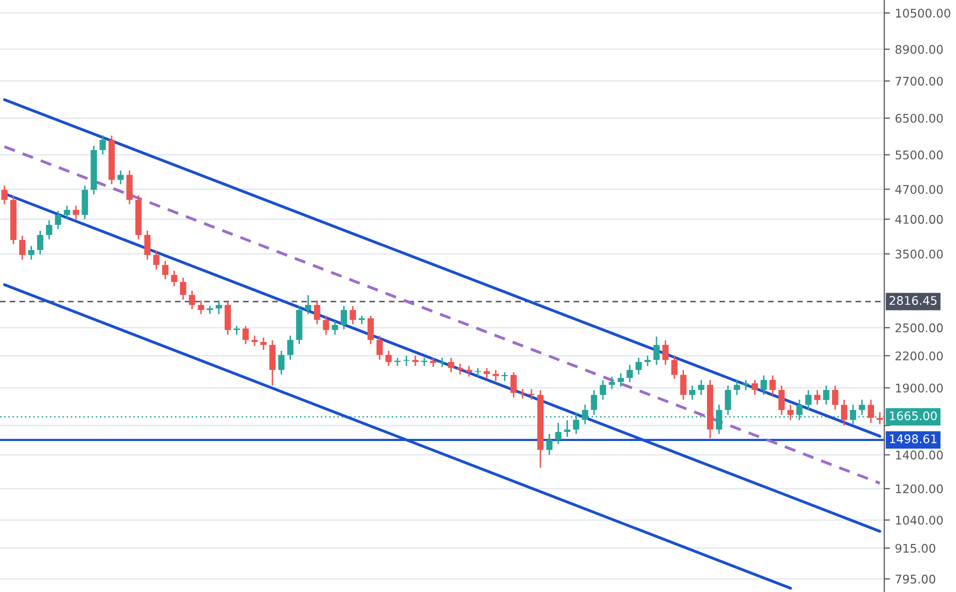 This screenshot has width=956, height=592. I want to click on ref-line-label: 2816.45, so click(913, 300).